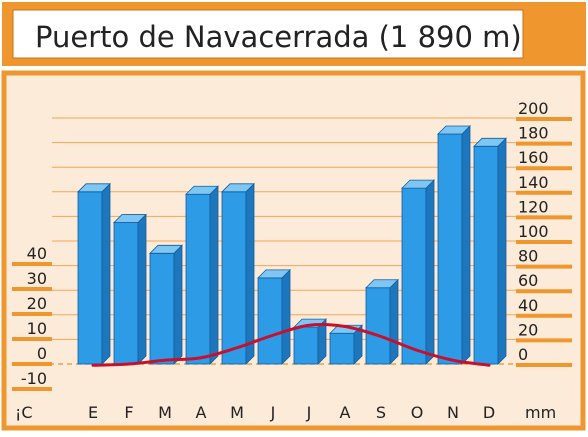  Describe the element at coordinates (533, 182) in the screenshot. I see `right-tick-label: 140` at that location.